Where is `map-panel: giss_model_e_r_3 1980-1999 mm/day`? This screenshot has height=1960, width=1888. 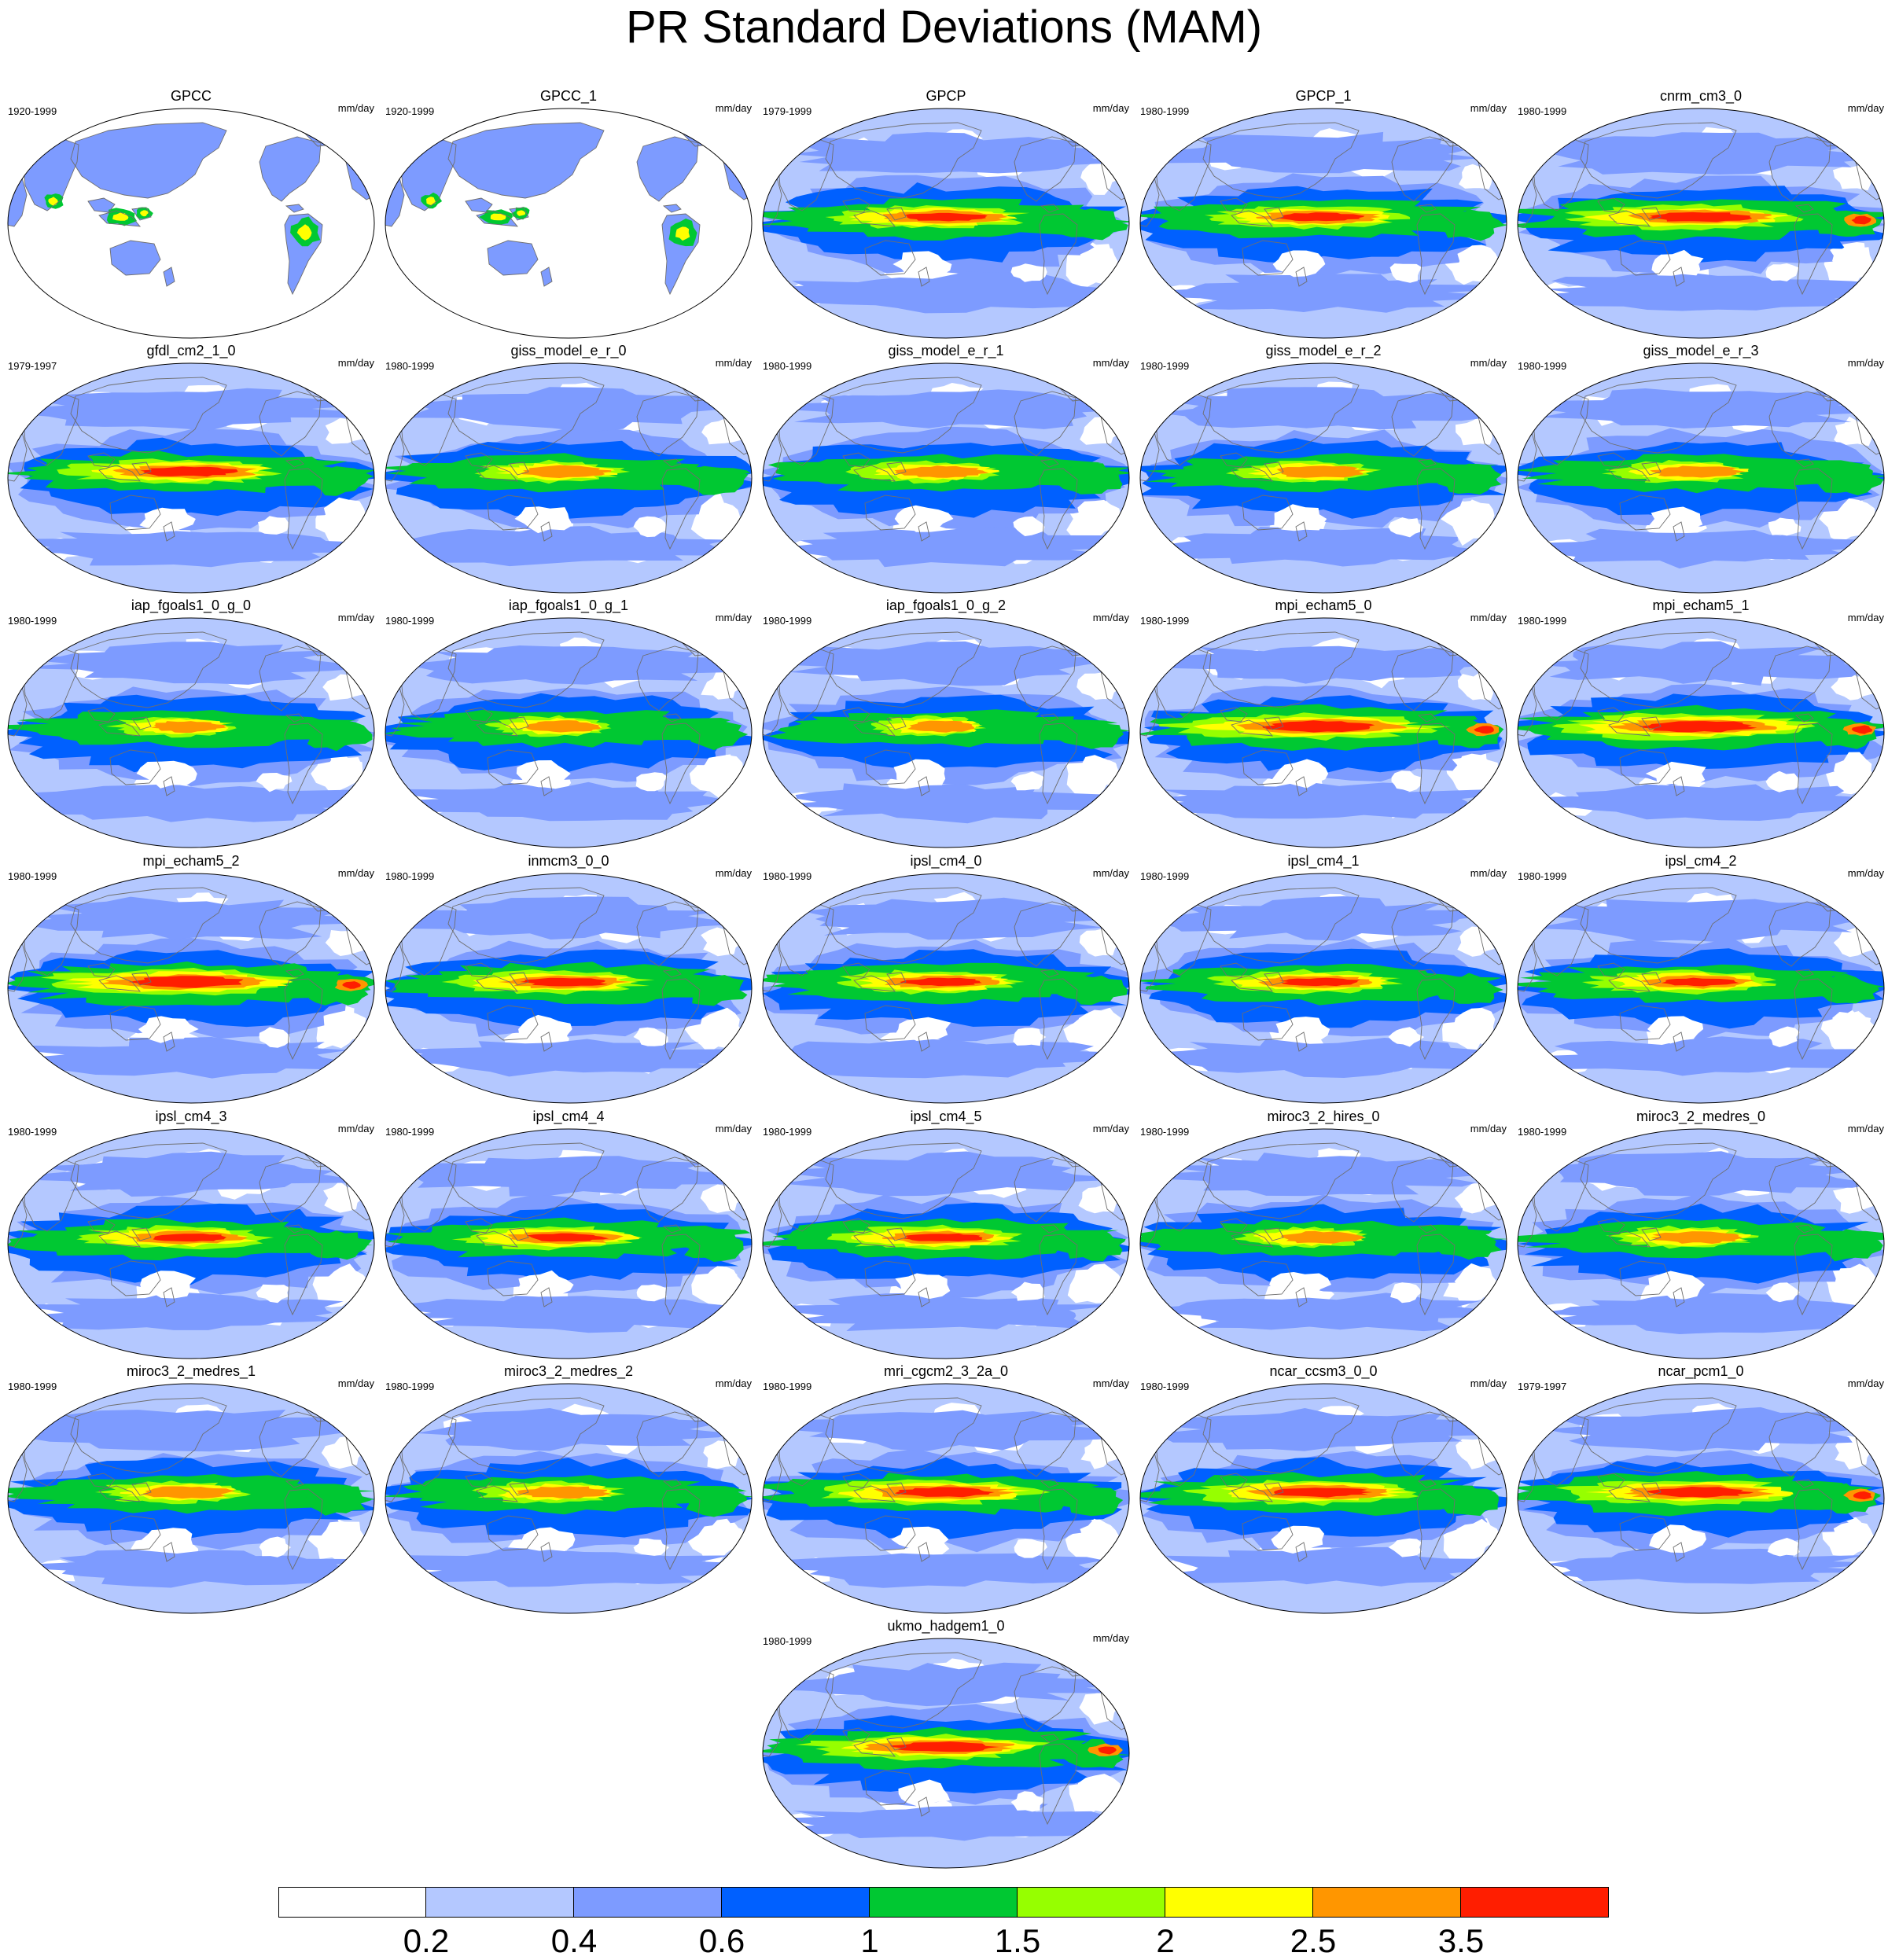 map-panel: giss_model_e_r_3 1980-1999 mm/day is located at coordinates (1701, 468).